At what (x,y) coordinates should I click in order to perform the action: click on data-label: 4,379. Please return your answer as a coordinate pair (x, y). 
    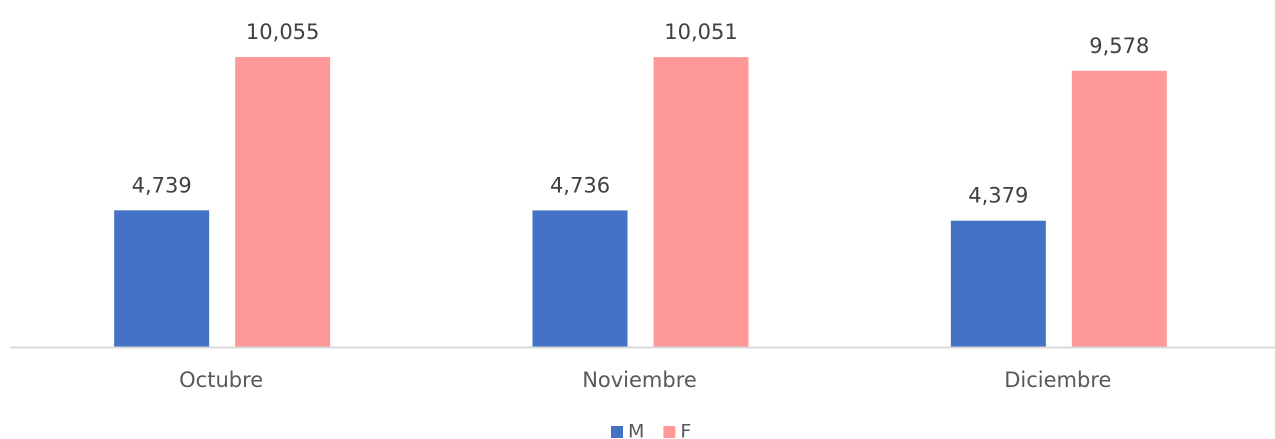
    Looking at the image, I should click on (998, 196).